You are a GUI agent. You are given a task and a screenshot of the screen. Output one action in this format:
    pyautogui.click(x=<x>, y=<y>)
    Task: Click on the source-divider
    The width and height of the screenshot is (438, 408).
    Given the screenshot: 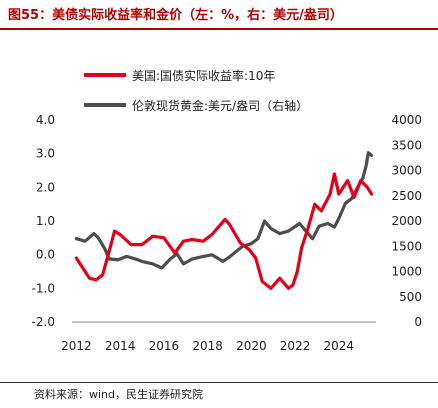 What is the action you would take?
    pyautogui.click(x=219, y=382)
    